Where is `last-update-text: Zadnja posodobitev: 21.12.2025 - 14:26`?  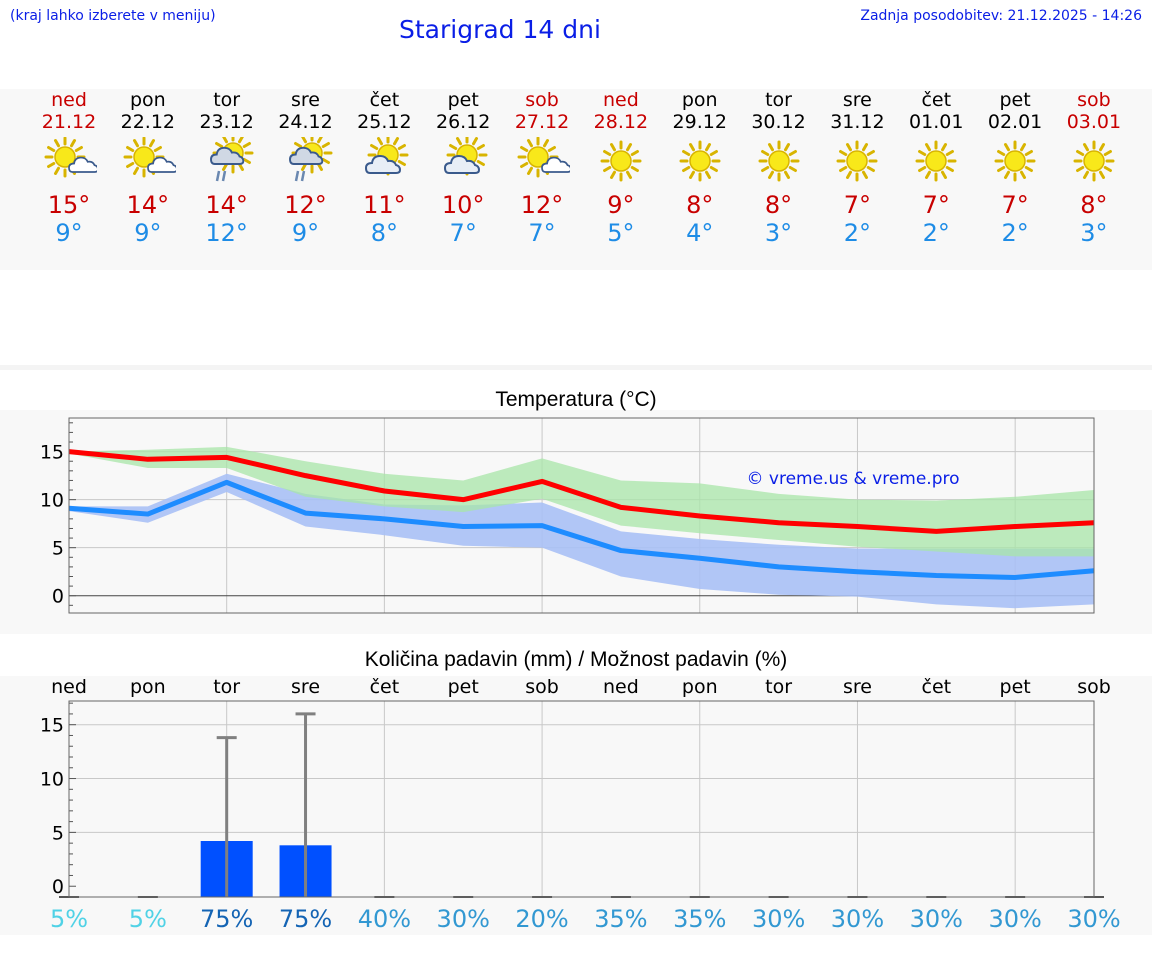 last-update-text: Zadnja posodobitev: 21.12.2025 - 14:26 is located at coordinates (1001, 16).